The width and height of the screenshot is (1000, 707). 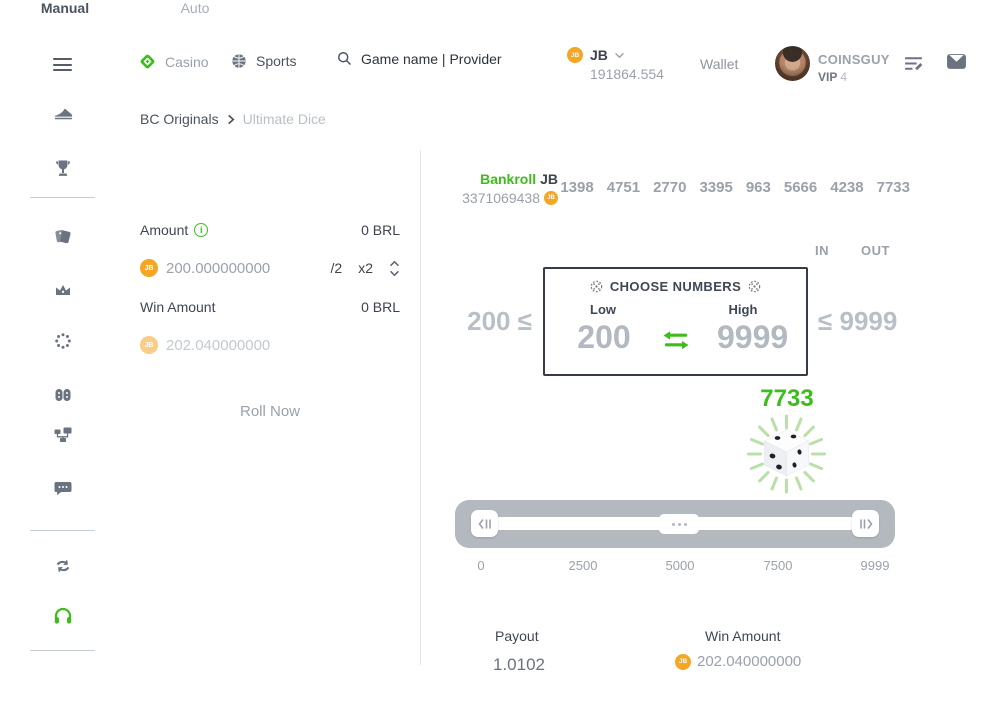 I want to click on dice-cube, so click(x=786, y=453).